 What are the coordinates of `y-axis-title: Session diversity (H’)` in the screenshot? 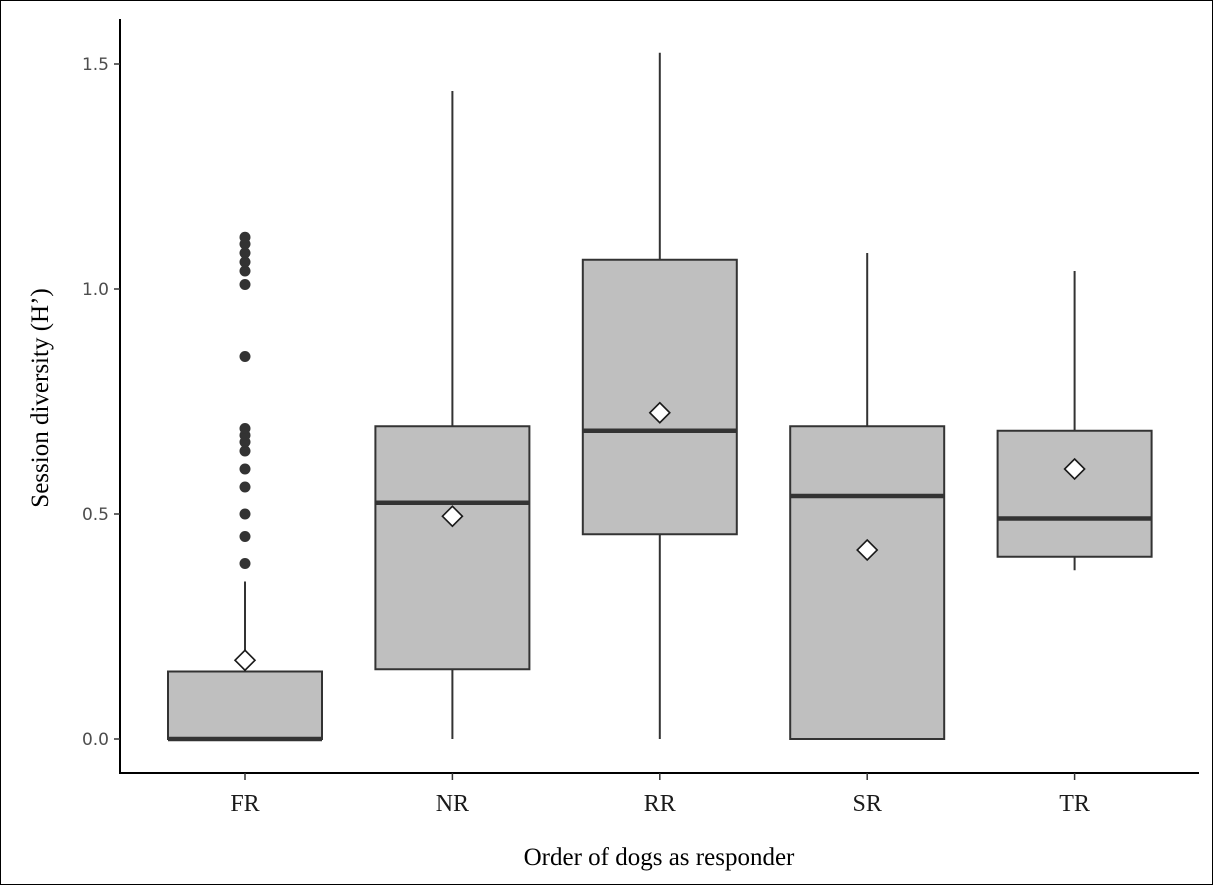 It's located at (40, 397).